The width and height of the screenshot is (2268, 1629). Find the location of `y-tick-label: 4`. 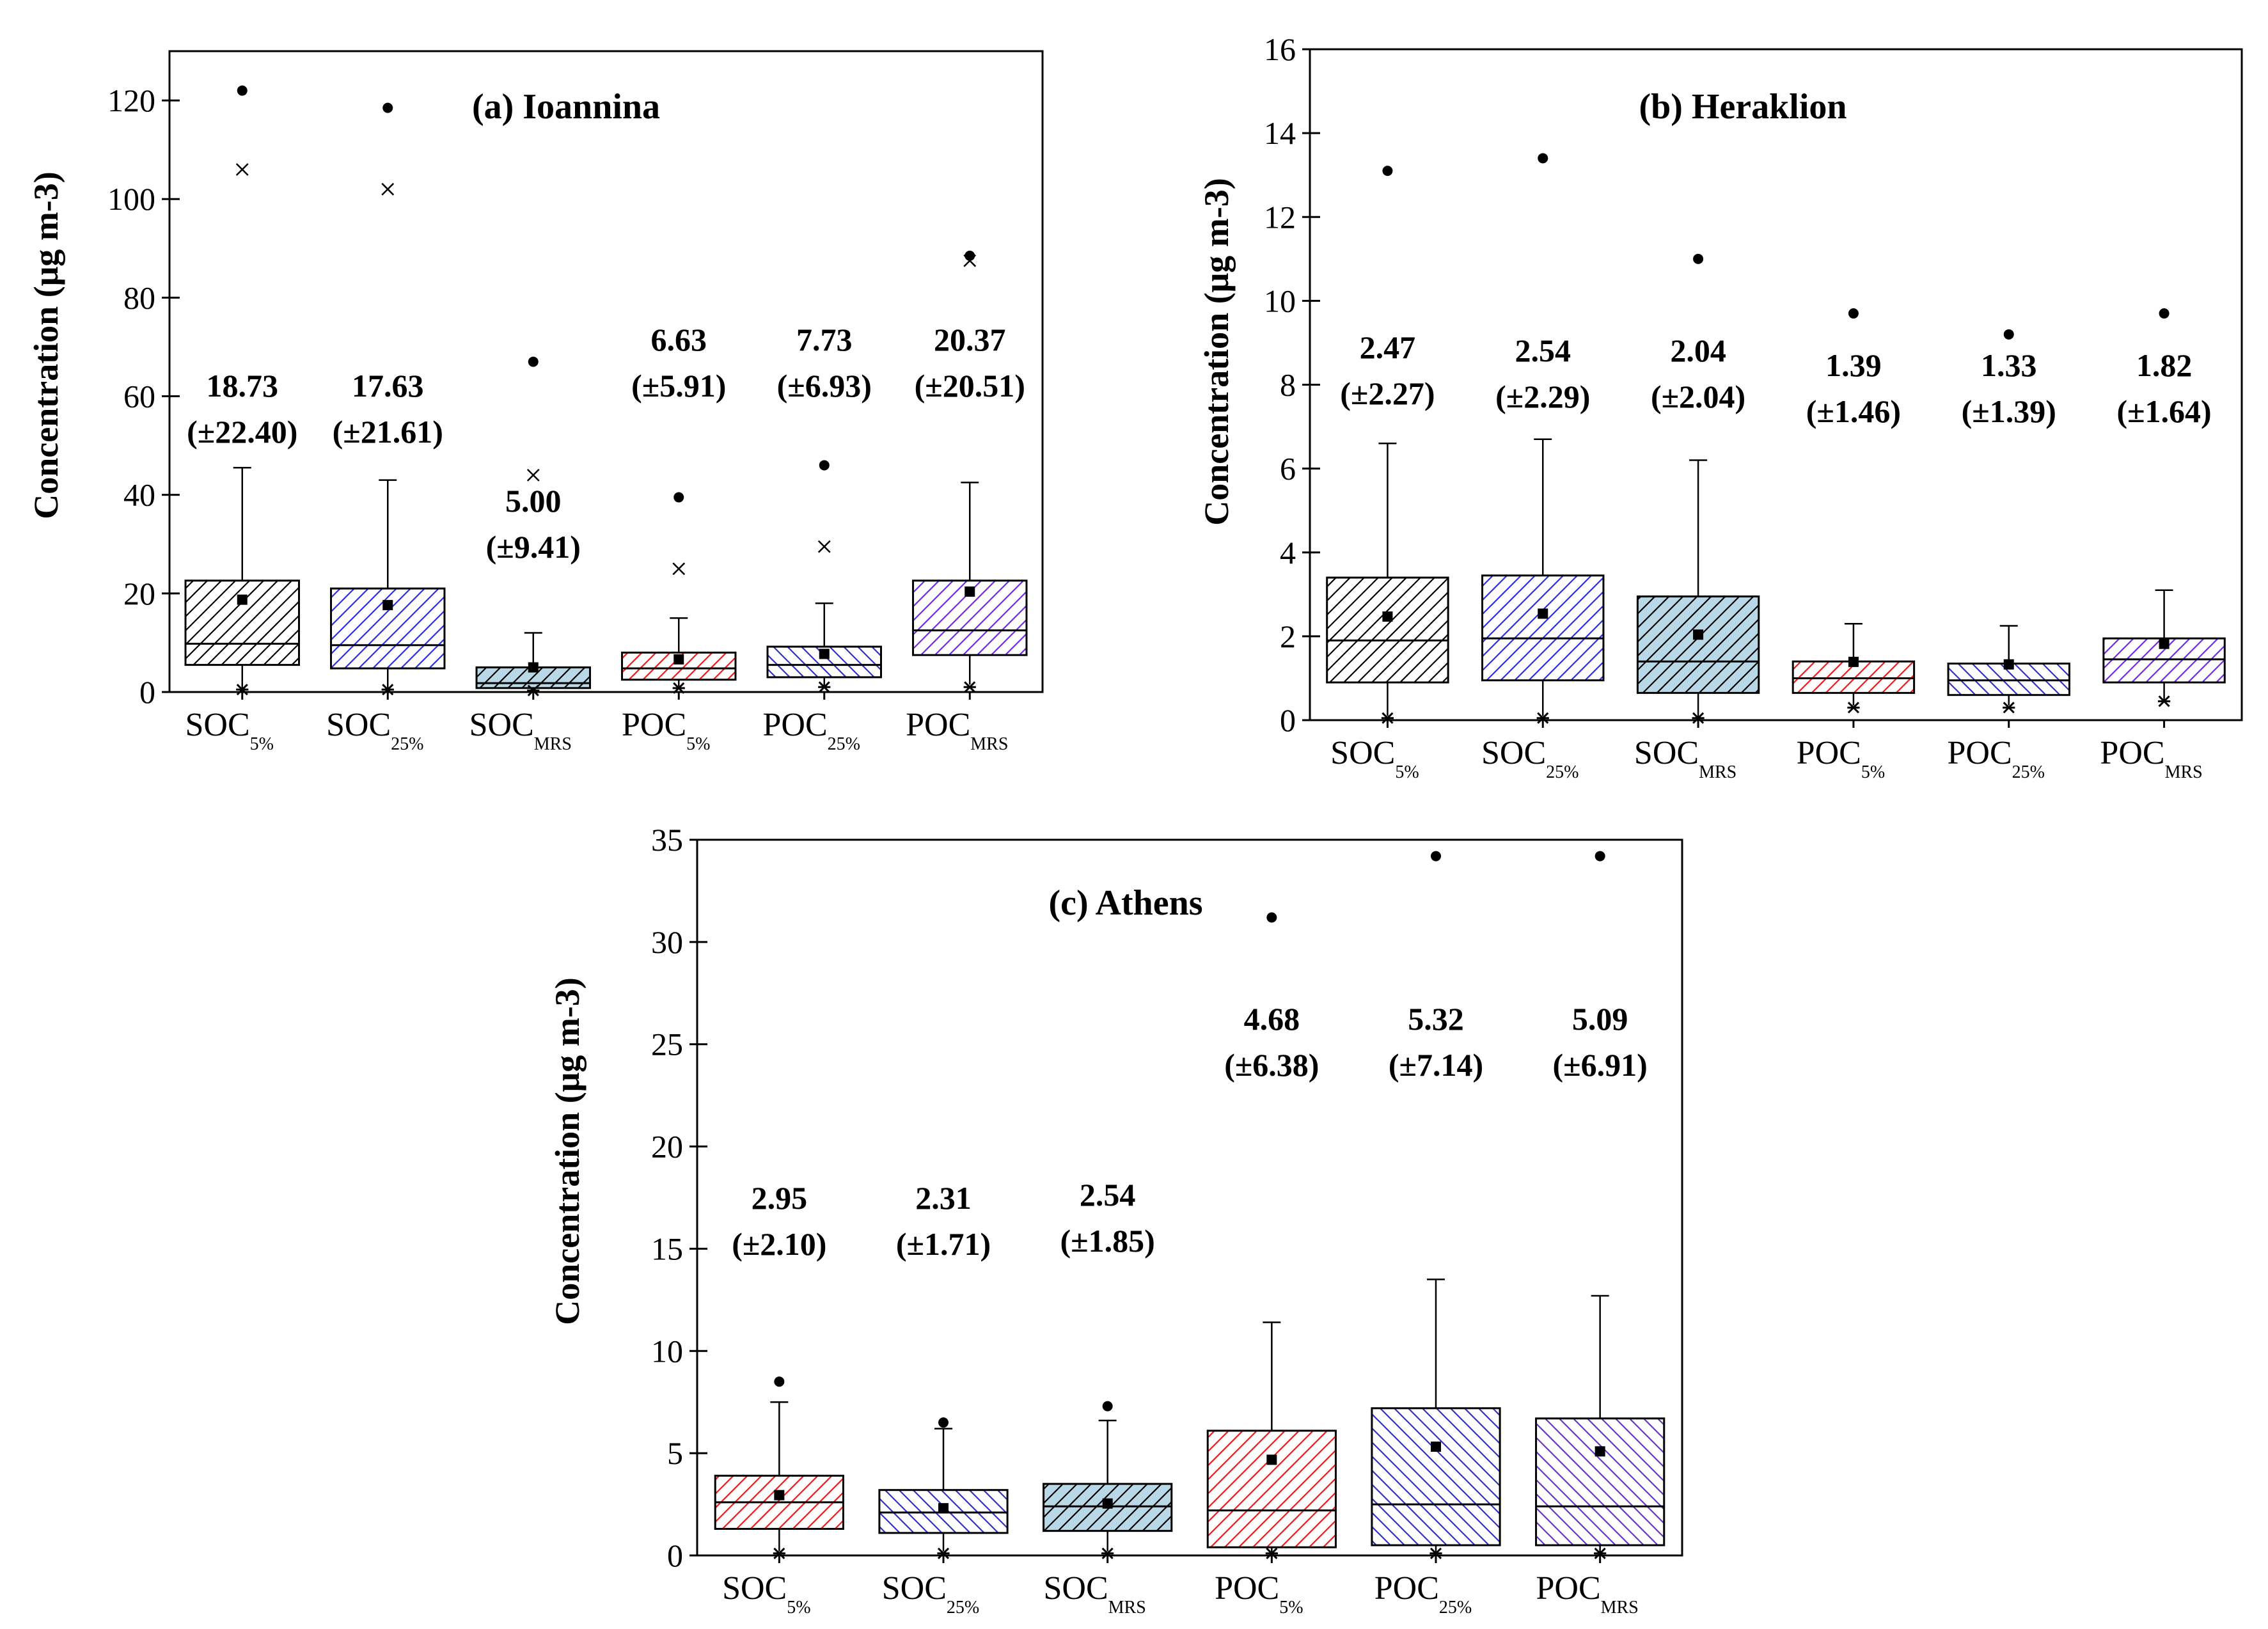

y-tick-label: 4 is located at coordinates (1288, 553).